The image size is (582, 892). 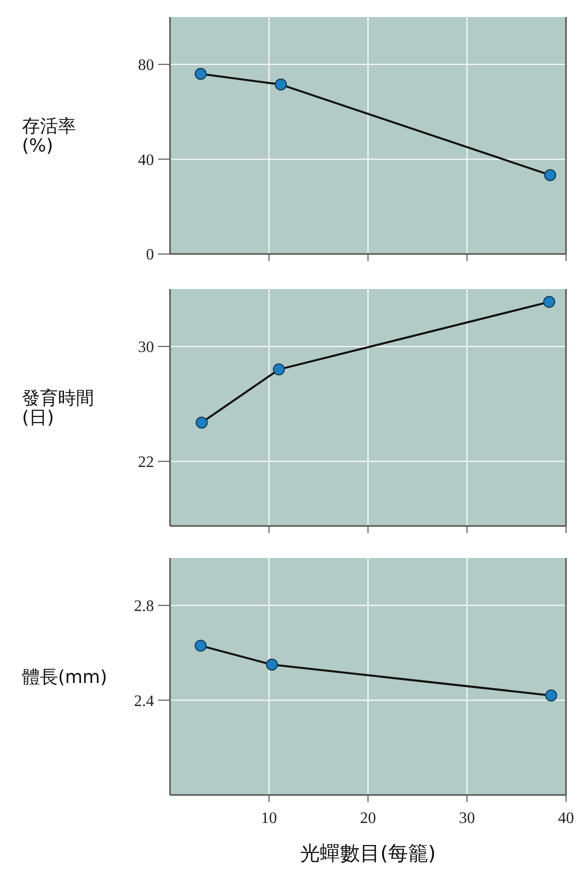 I want to click on y-axis-title: 體長(mm), so click(x=65, y=677).